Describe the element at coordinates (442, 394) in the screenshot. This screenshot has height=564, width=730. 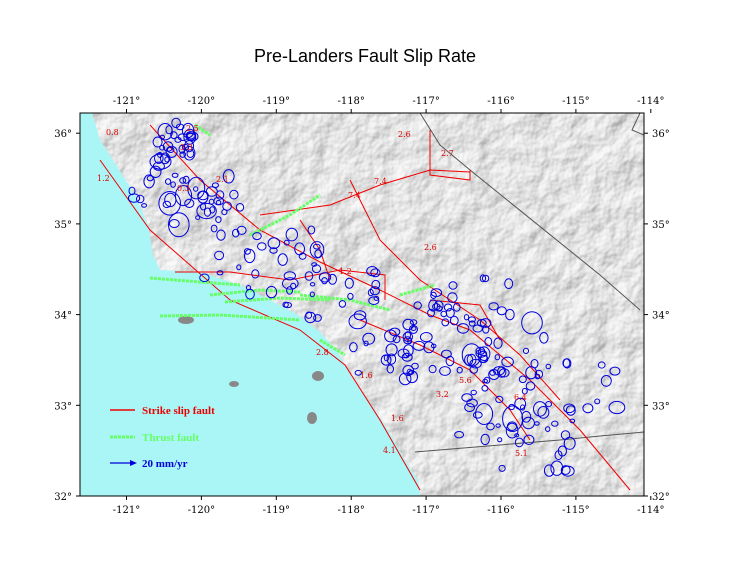
I see `slip-rate-label: 3.2` at that location.